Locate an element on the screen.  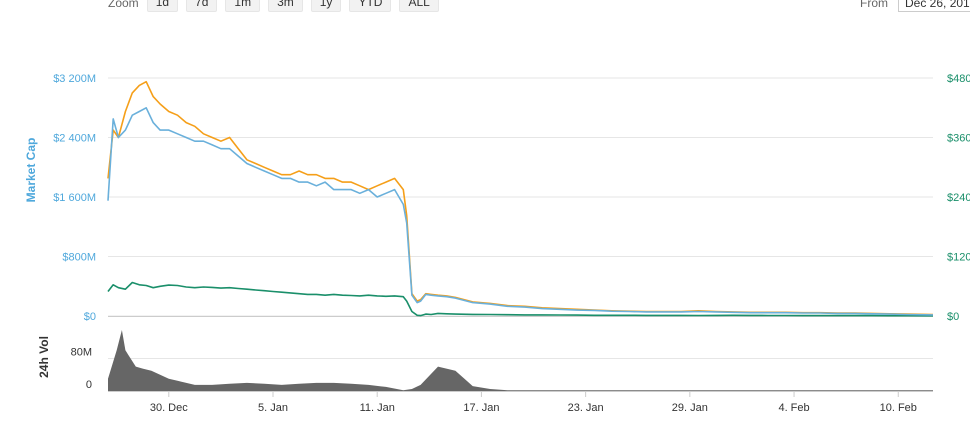
from-date-input: Dec 26, 2017 is located at coordinates (934, 6).